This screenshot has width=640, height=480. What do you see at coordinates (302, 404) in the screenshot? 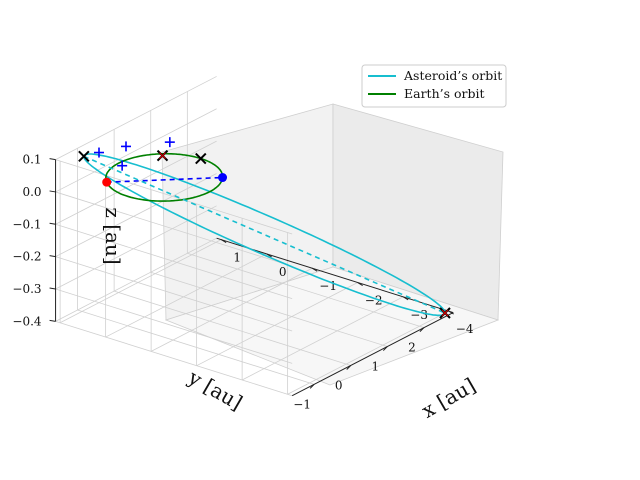
I see `x-tick-label: −1` at bounding box center [302, 404].